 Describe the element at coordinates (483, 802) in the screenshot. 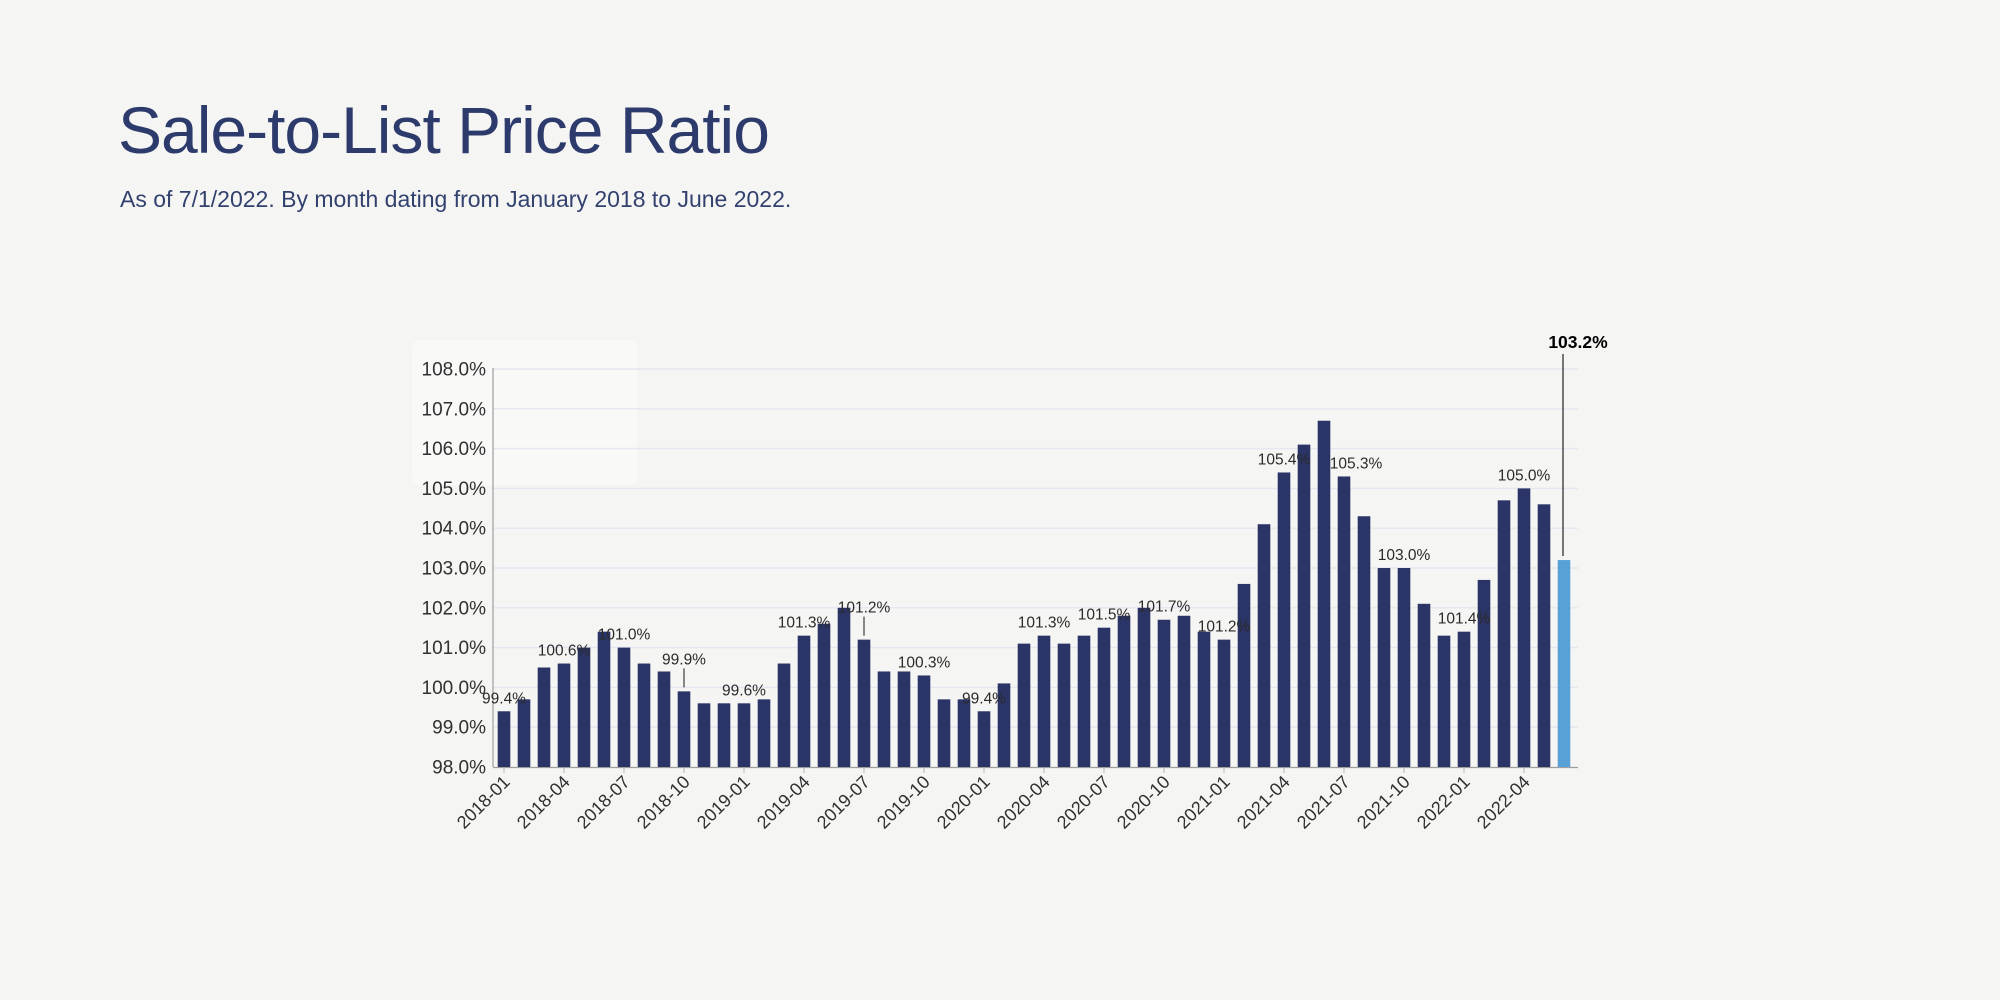

I see `x-axis-label-2018-01: 2018-01` at that location.